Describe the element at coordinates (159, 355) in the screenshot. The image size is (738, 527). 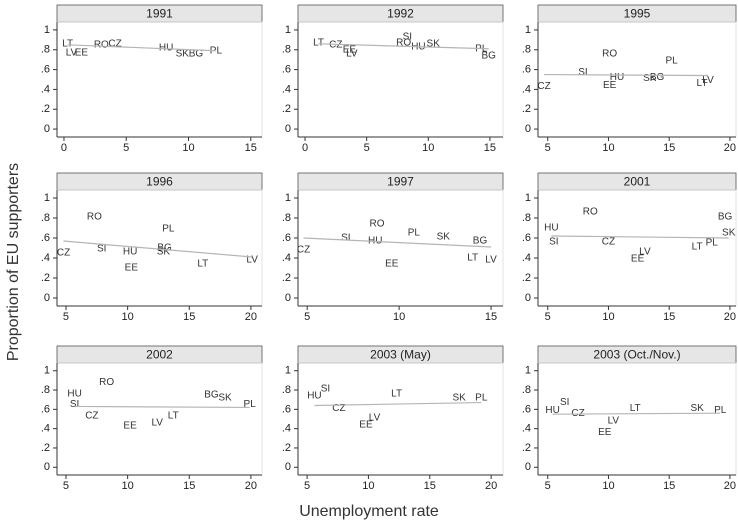
I see `panel-title: 2002` at that location.